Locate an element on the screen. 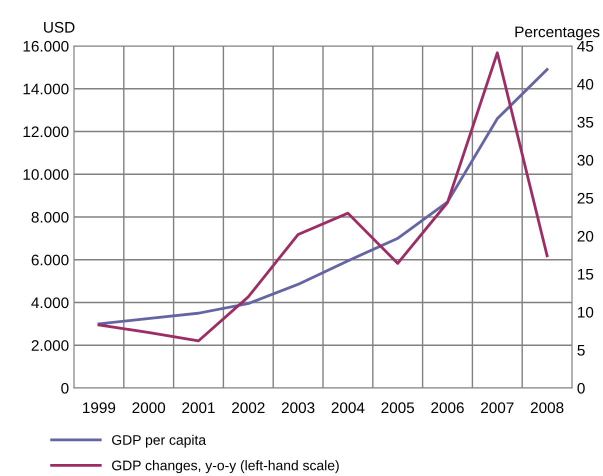  y2-tick-label: 40 is located at coordinates (585, 84).